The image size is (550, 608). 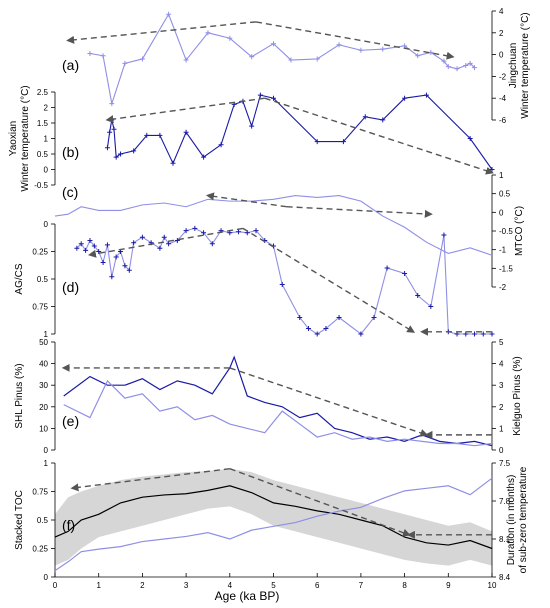 I want to click on y-tick-label-d: 0.75, so click(x=40, y=307).